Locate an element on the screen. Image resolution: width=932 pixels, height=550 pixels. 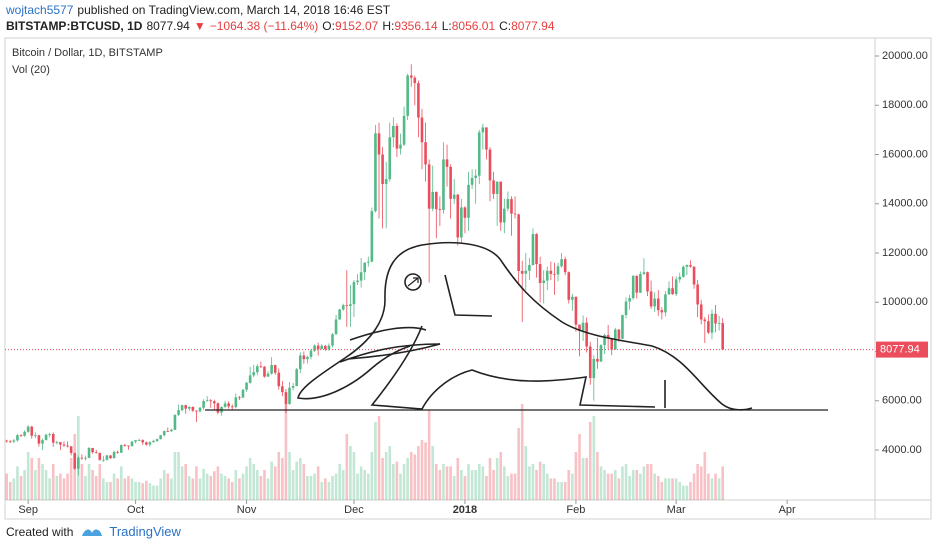
brand: TradingView is located at coordinates (145, 531).